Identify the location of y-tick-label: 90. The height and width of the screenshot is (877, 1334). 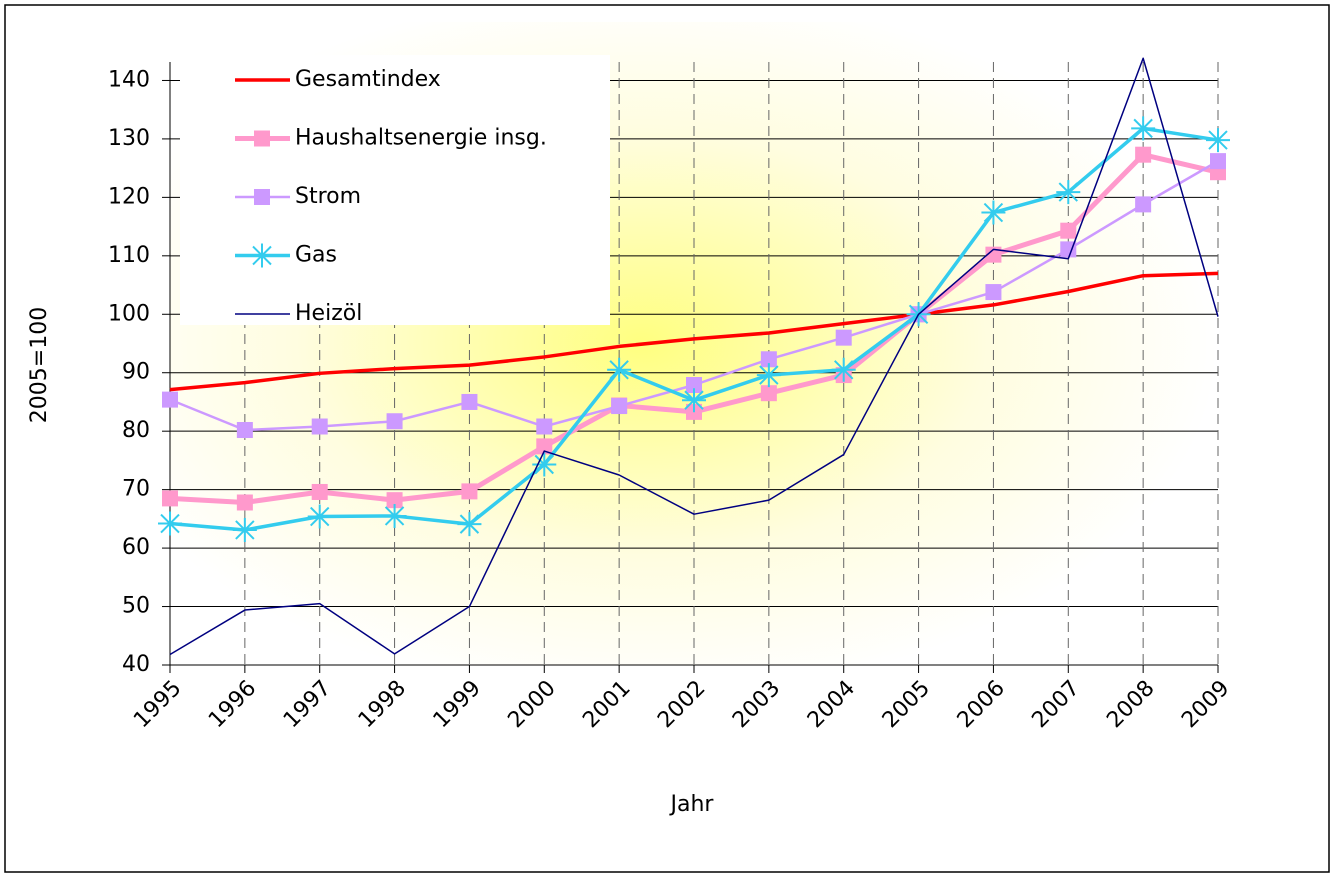
(136, 372).